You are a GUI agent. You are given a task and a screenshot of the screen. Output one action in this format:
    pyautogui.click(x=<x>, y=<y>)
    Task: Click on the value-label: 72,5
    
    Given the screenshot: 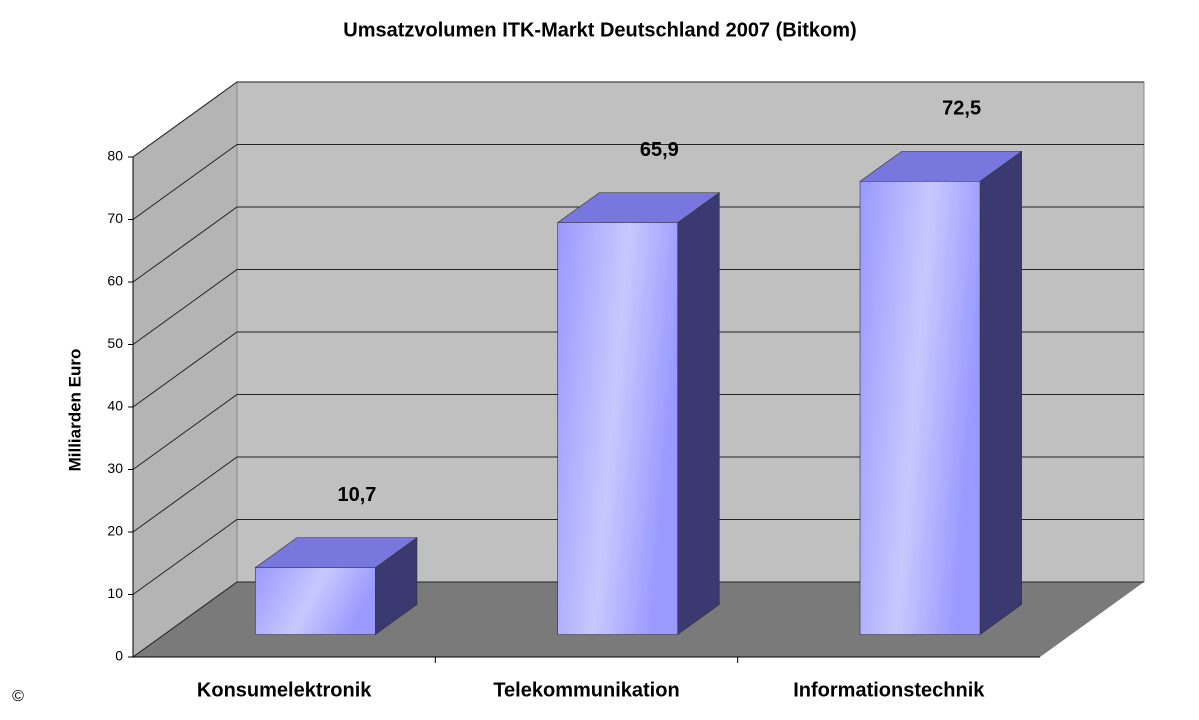 What is the action you would take?
    pyautogui.click(x=961, y=109)
    